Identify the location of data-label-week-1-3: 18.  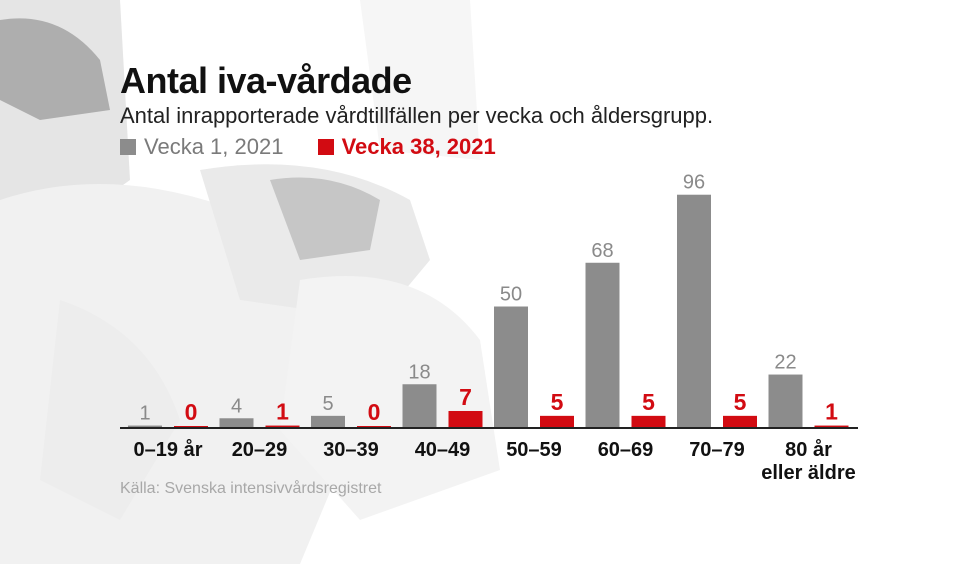
(419, 372).